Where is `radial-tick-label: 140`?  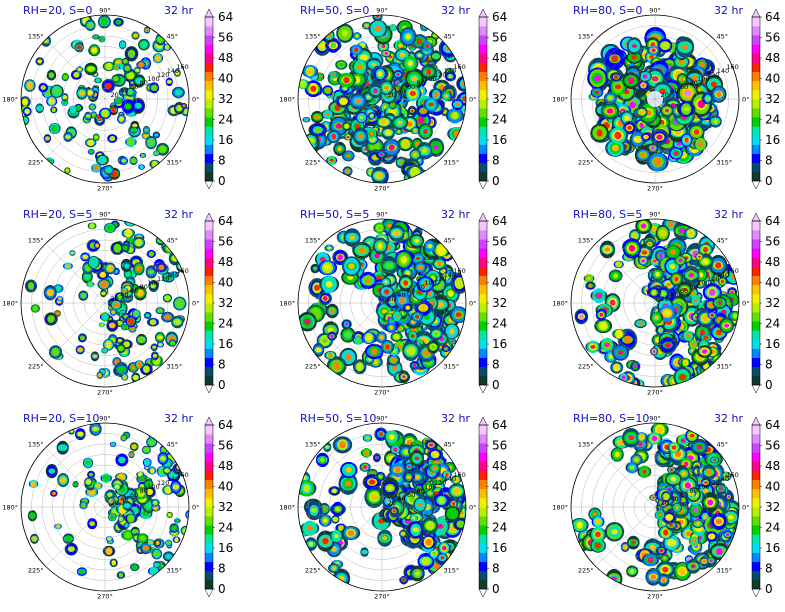 radial-tick-label: 140 is located at coordinates (450, 71).